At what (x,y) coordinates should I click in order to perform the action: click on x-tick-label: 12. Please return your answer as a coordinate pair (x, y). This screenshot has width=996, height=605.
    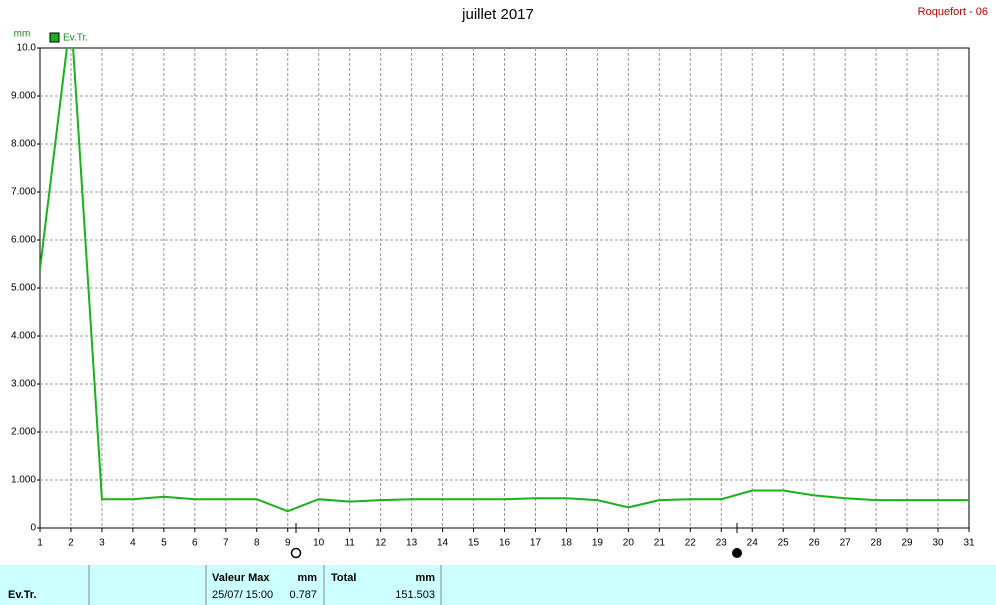
    Looking at the image, I should click on (381, 543).